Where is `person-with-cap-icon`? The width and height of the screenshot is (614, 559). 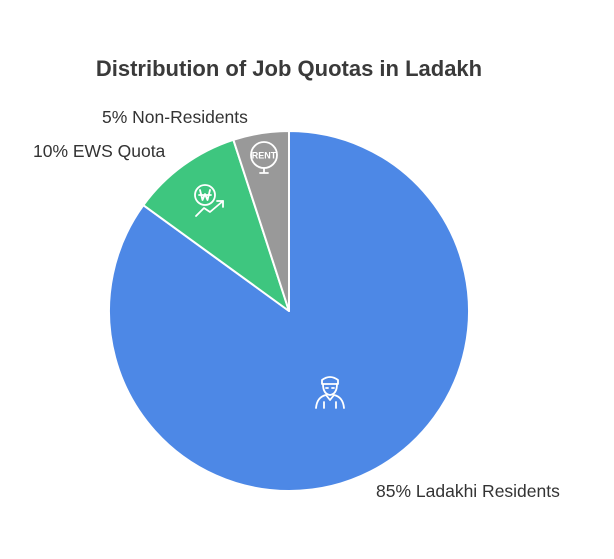
person-with-cap-icon is located at coordinates (330, 392).